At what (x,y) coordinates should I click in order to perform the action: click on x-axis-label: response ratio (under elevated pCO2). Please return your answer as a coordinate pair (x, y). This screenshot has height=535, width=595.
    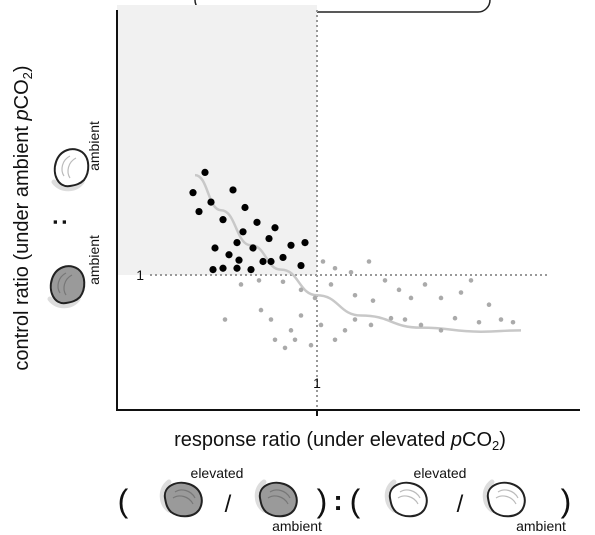
    Looking at the image, I should click on (340, 441).